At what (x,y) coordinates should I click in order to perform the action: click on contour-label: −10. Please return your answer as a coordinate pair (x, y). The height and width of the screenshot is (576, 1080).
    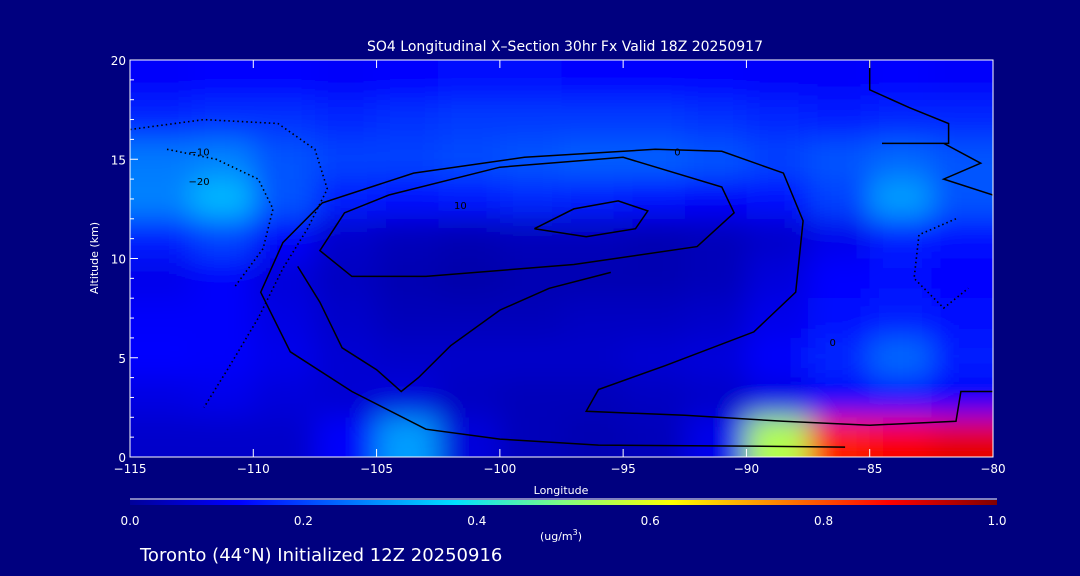
    Looking at the image, I should click on (198, 152).